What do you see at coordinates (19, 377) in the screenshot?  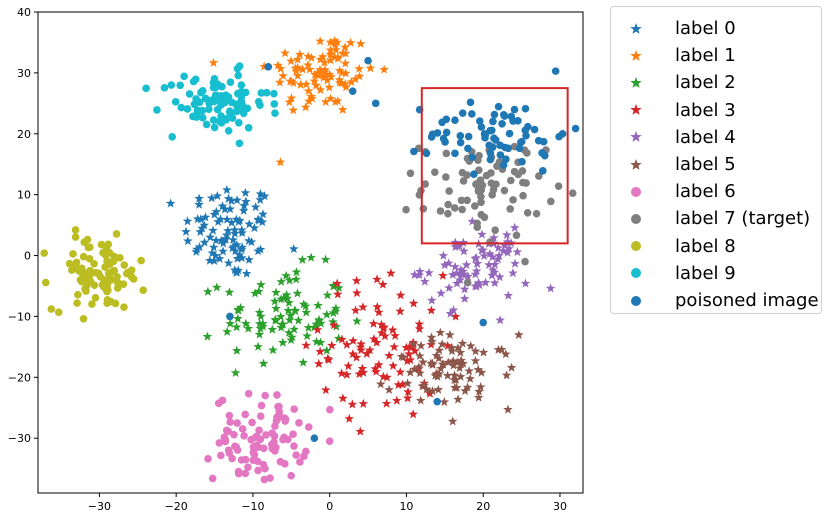 I see `y-tick-label: −20` at bounding box center [19, 377].